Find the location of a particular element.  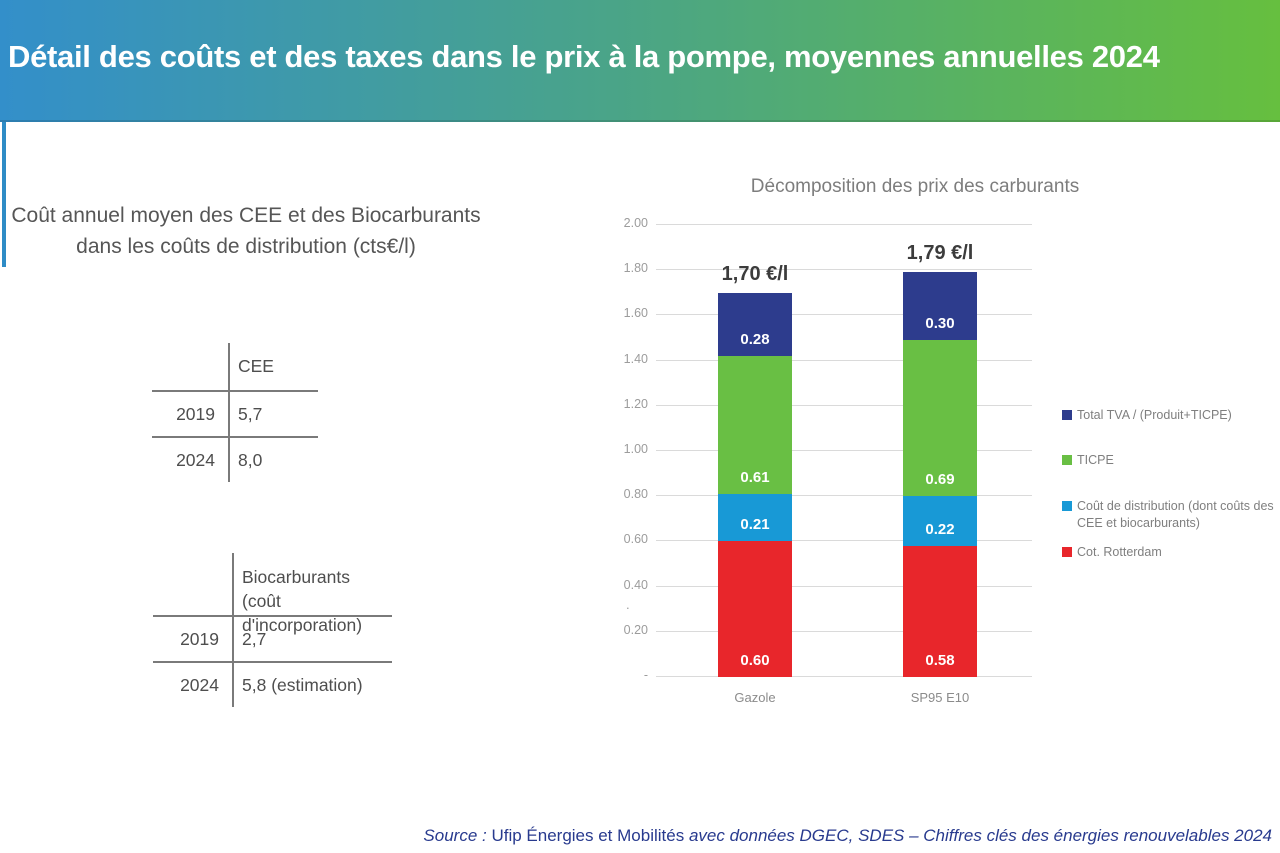

bar-segment: 0.69 is located at coordinates (940, 418).